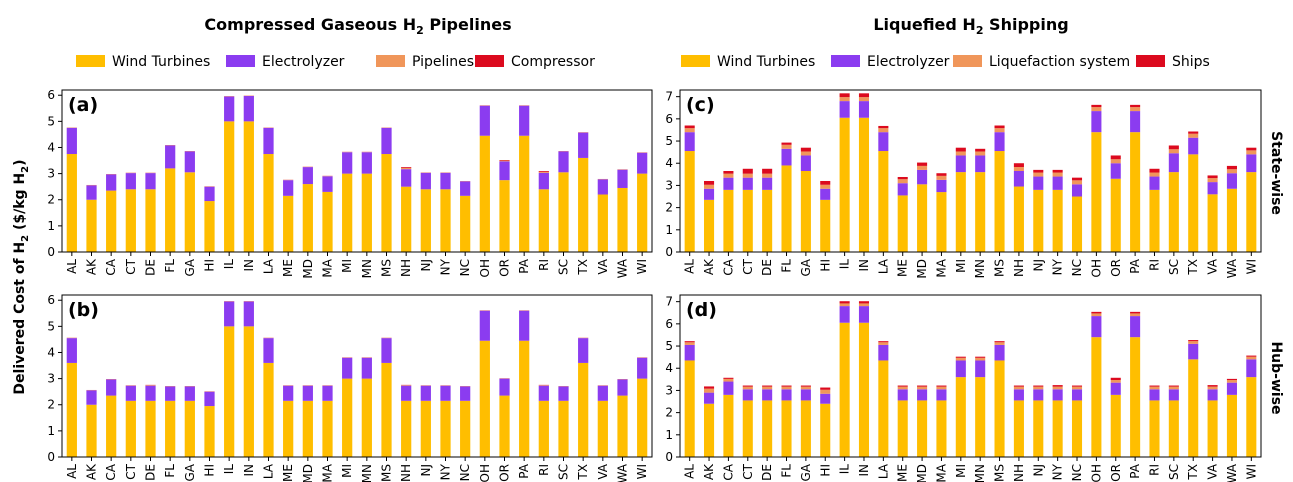 The image size is (1293, 482). Describe the element at coordinates (1057, 388) in the screenshot. I see `bar-ny-liquefaction-system` at that location.